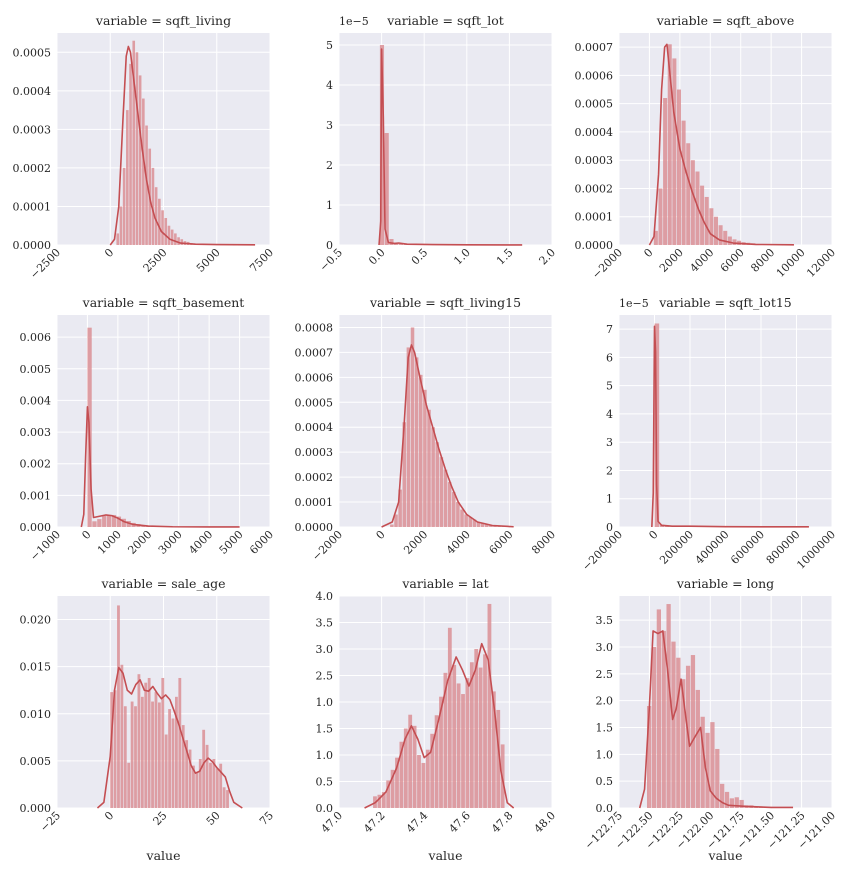  What do you see at coordinates (605, 647) in the screenshot?
I see `y-tick-label: 3.0` at bounding box center [605, 647].